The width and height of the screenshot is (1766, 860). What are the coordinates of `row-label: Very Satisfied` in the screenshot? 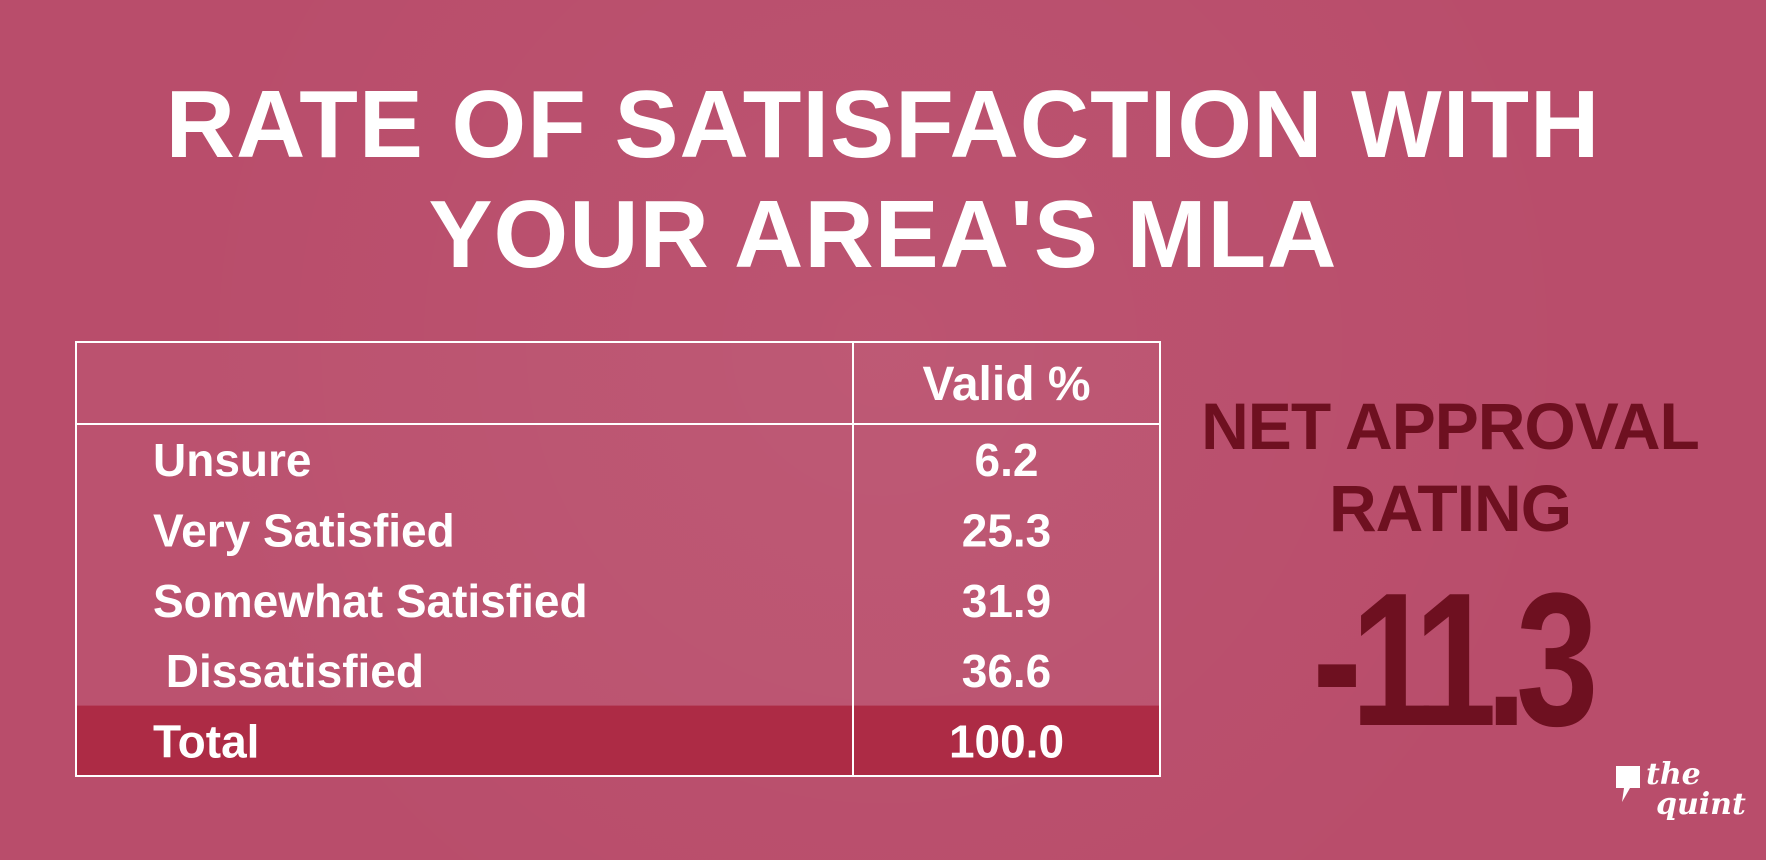 It's located at (304, 530).